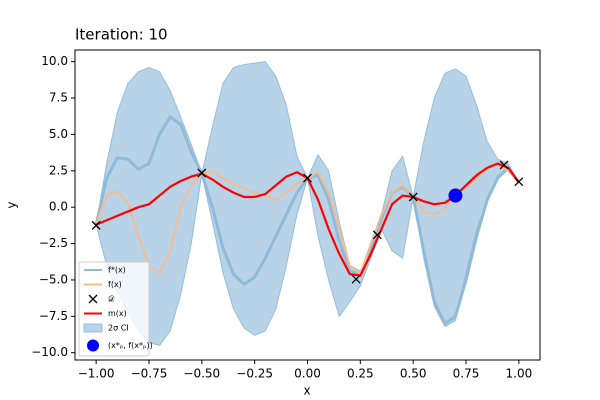 The height and width of the screenshot is (400, 600). Describe the element at coordinates (117, 313) in the screenshot. I see `legend-label: m(x)` at that location.